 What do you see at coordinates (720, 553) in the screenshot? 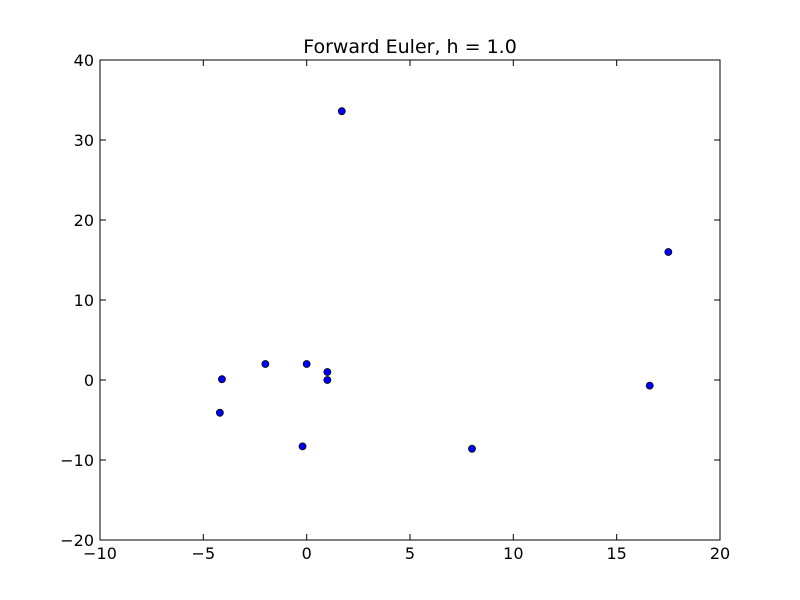
I see `x-tick-label: 20` at bounding box center [720, 553].